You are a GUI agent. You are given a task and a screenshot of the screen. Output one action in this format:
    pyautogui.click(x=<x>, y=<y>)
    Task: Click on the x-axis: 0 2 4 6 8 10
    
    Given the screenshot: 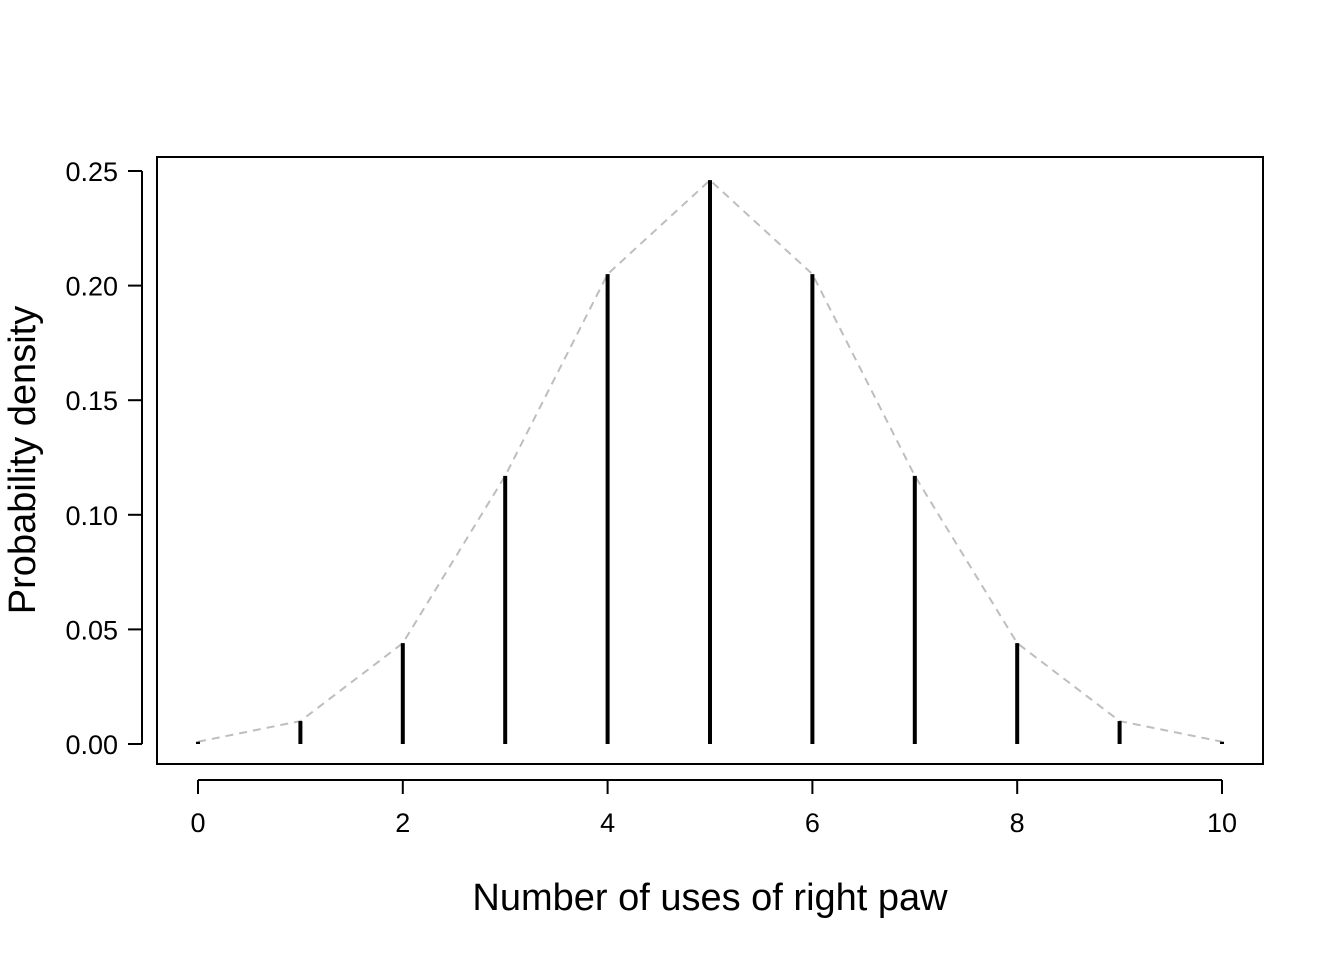 What is the action you would take?
    pyautogui.click(x=713, y=808)
    